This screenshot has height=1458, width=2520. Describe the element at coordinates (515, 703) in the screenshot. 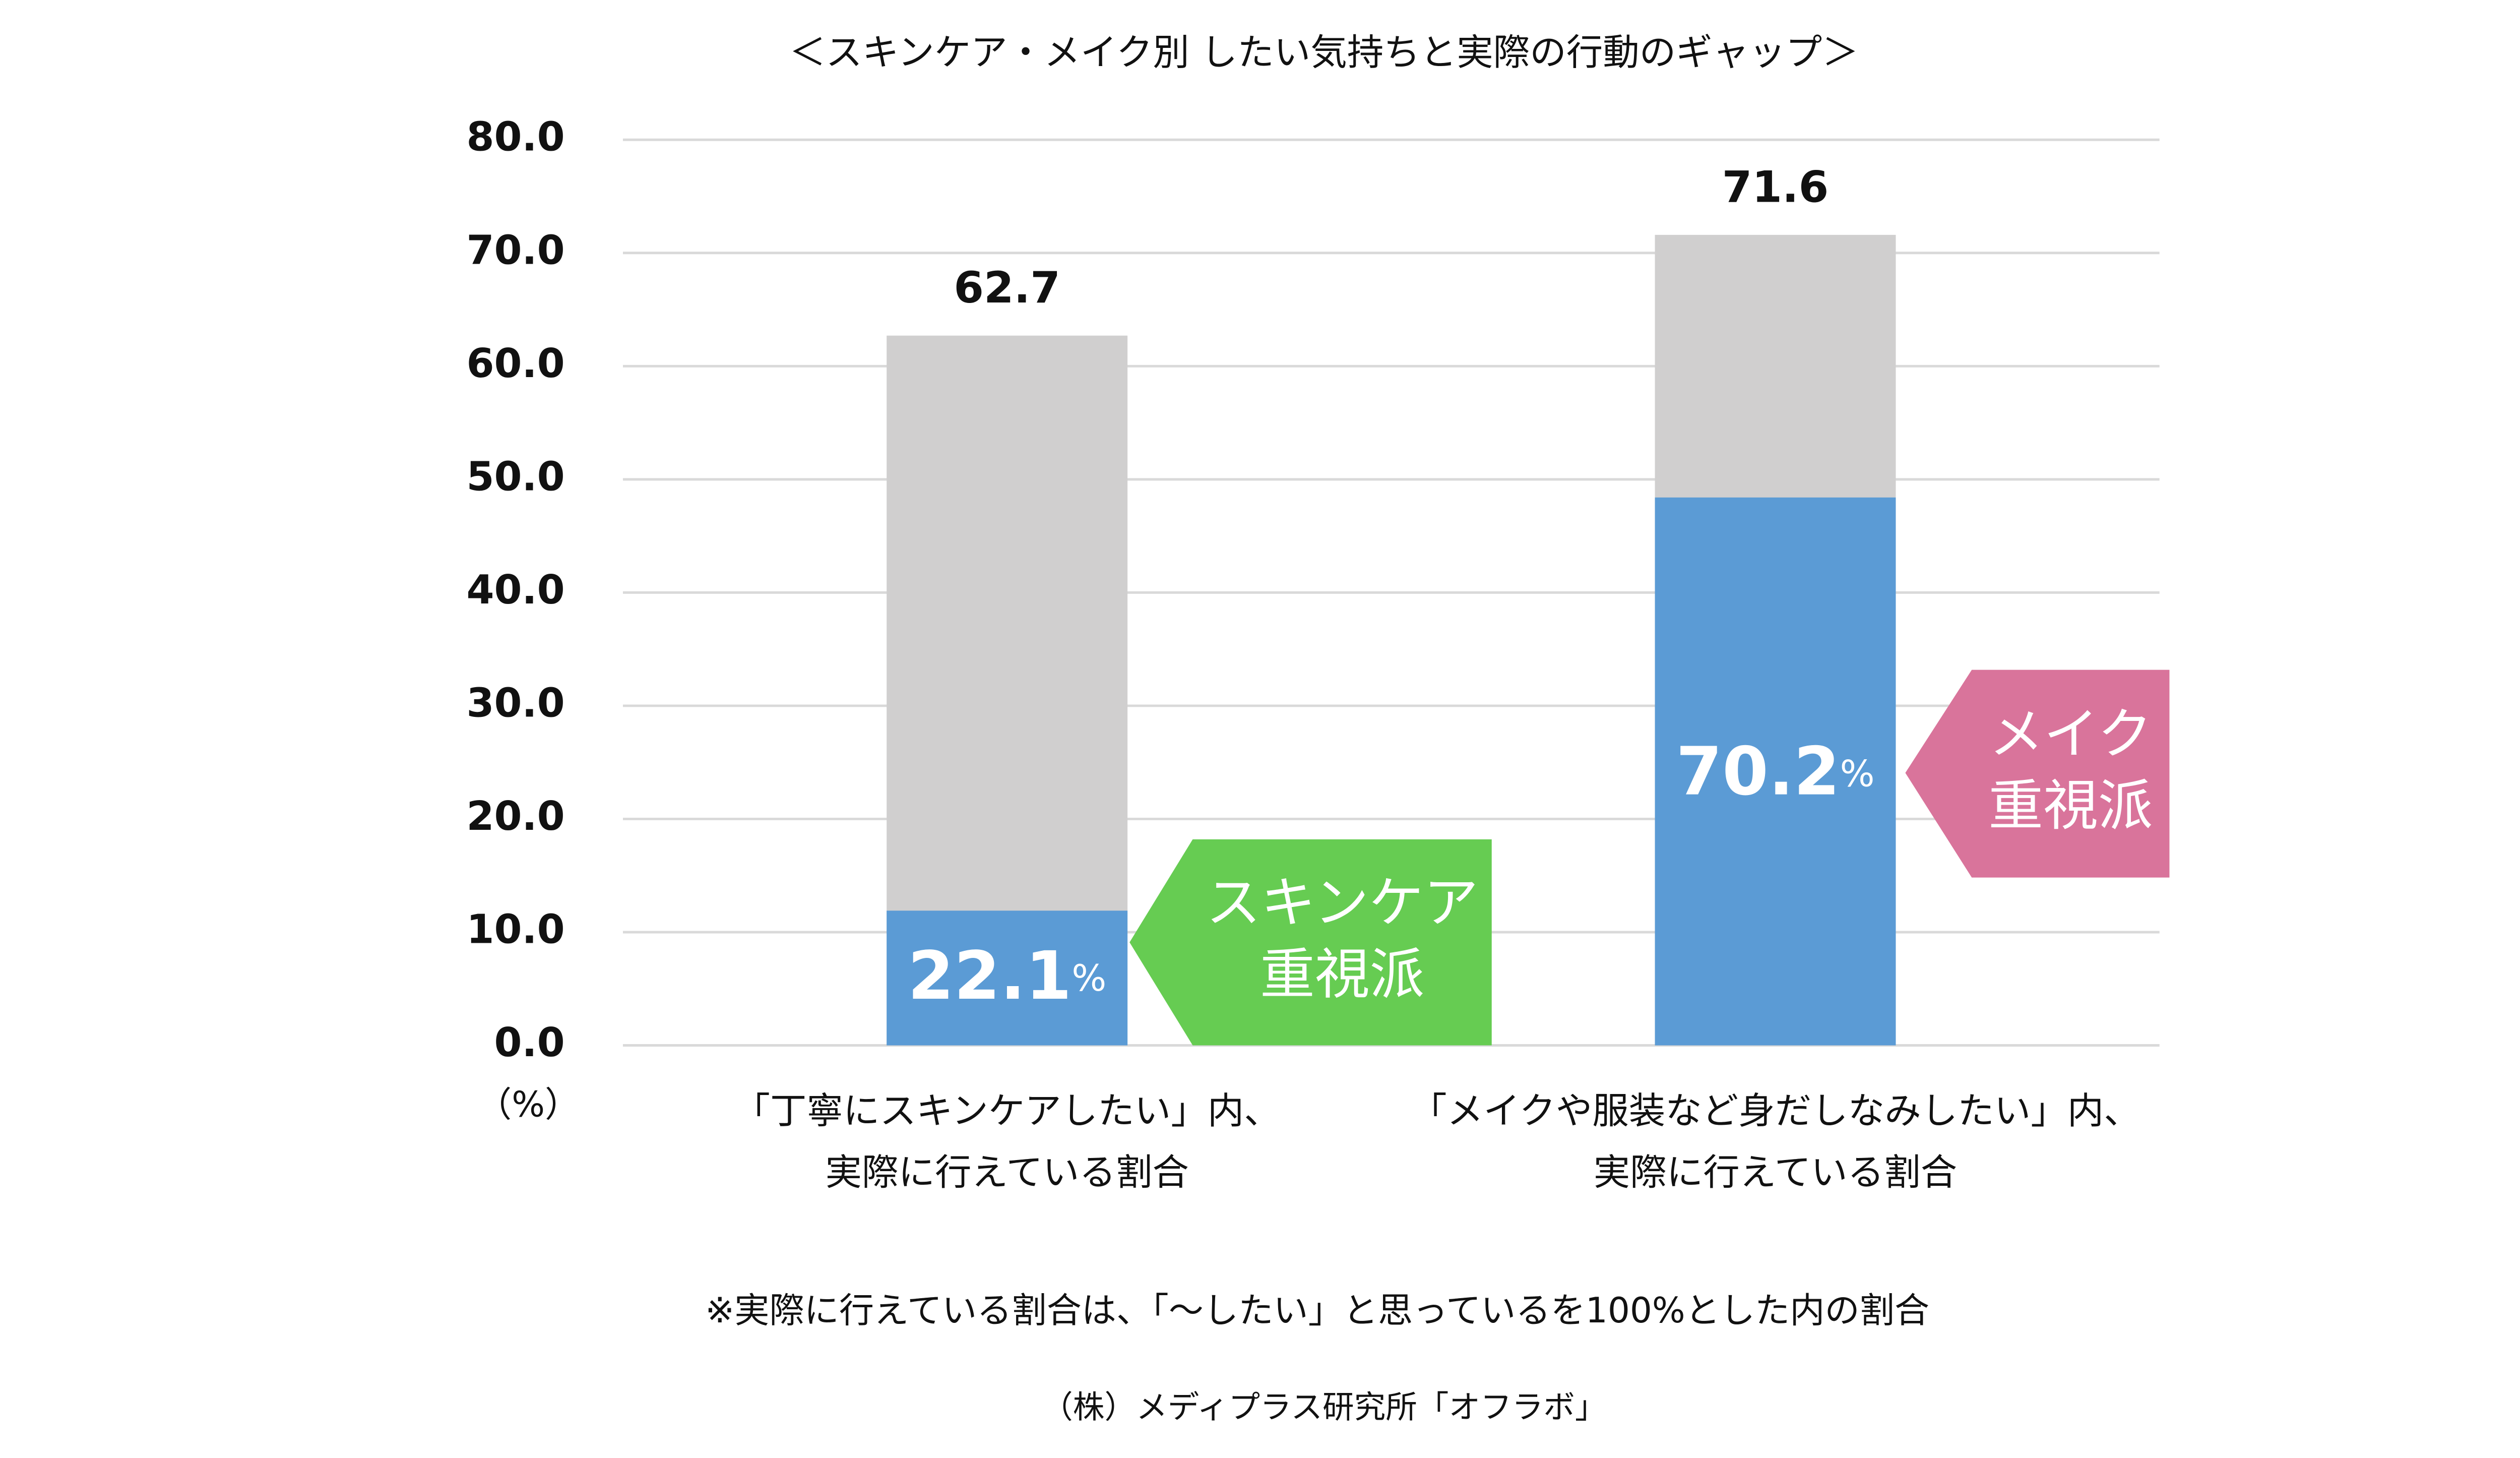

I see `y-tick-label: 30.0` at that location.